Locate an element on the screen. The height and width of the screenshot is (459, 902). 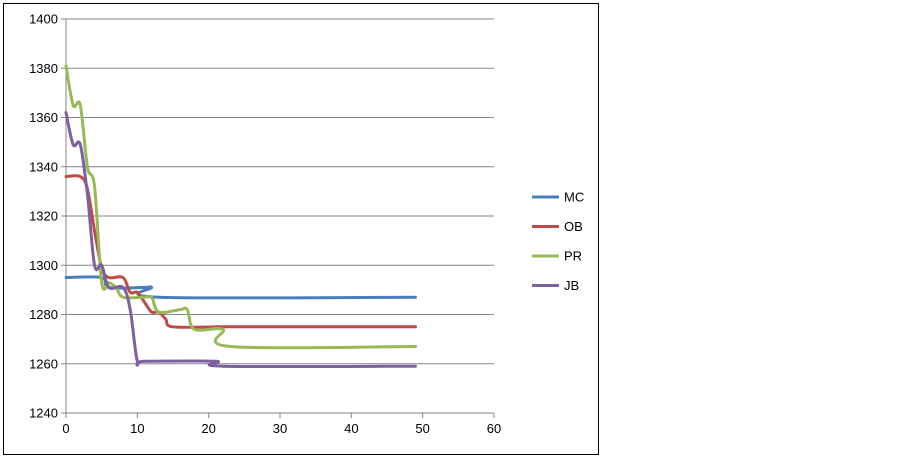
x-tick-label: 40 is located at coordinates (351, 428).